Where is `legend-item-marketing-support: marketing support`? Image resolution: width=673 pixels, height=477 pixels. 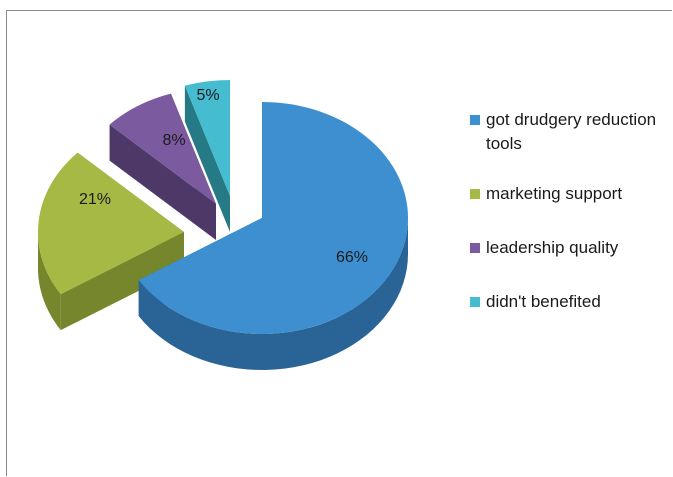 legend-item-marketing-support: marketing support is located at coordinates (570, 194).